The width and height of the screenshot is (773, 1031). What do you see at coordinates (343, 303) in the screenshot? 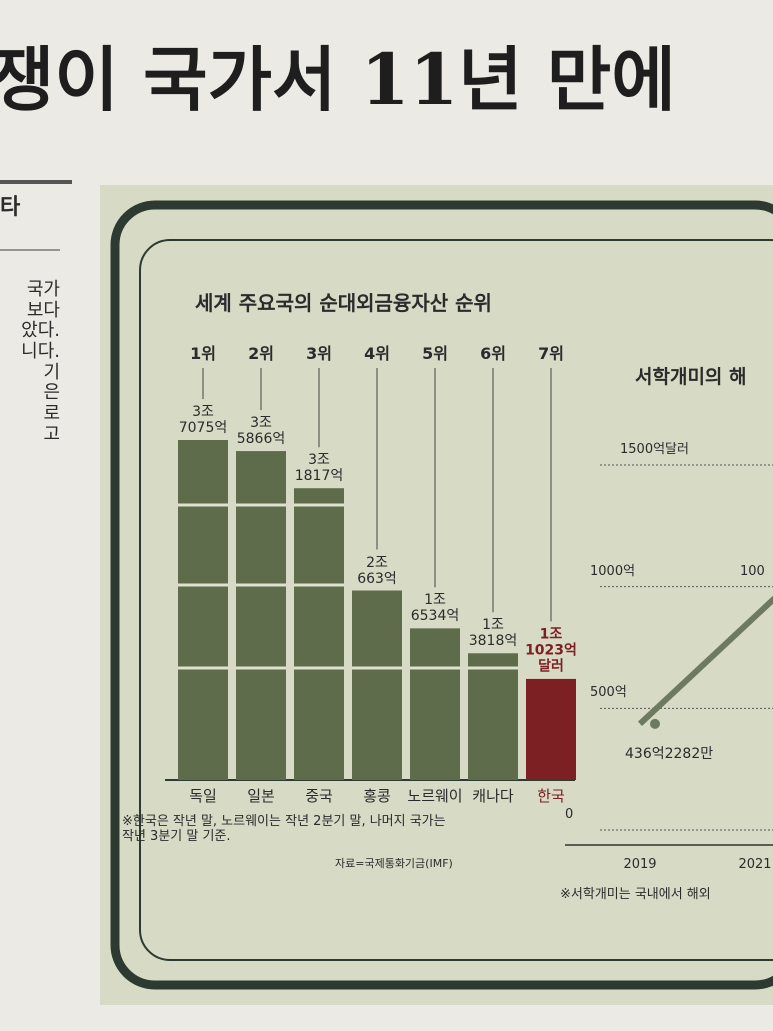
I see `chart-title: 세계 주요국의 순대외금융자산 순위` at bounding box center [343, 303].